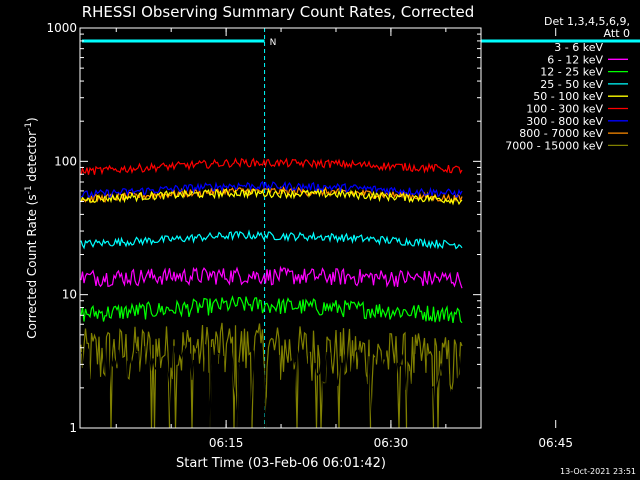 Image resolution: width=640 pixels, height=480 pixels. I want to click on y-tick-label: 1, so click(73, 428).